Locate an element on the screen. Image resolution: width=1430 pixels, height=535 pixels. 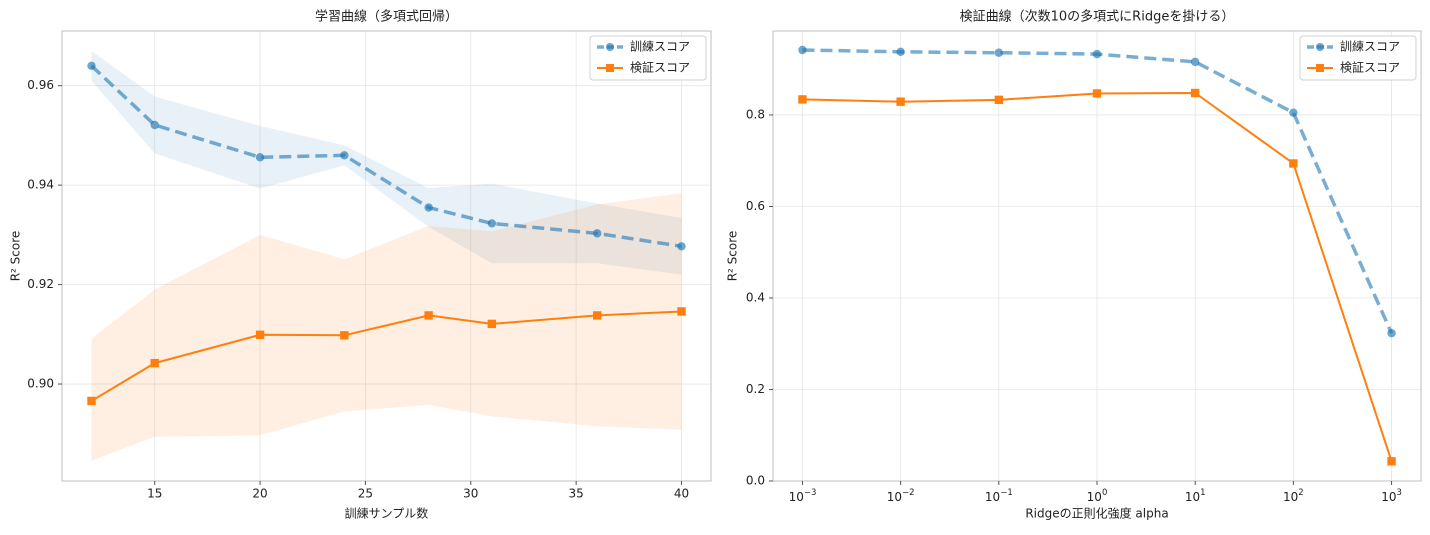
x-ticks: 10⁻³ 10⁻² 10⁻¹ 10⁰ 10¹ 10² 10³ is located at coordinates (1095, 492).